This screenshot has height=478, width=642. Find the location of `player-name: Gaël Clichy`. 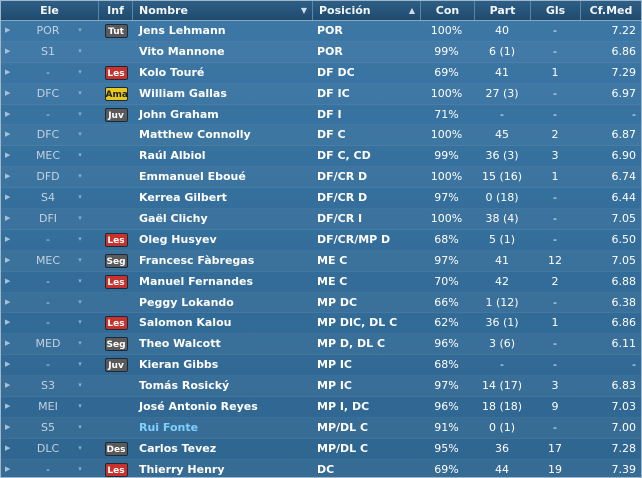

player-name: Gaël Clichy is located at coordinates (173, 219).